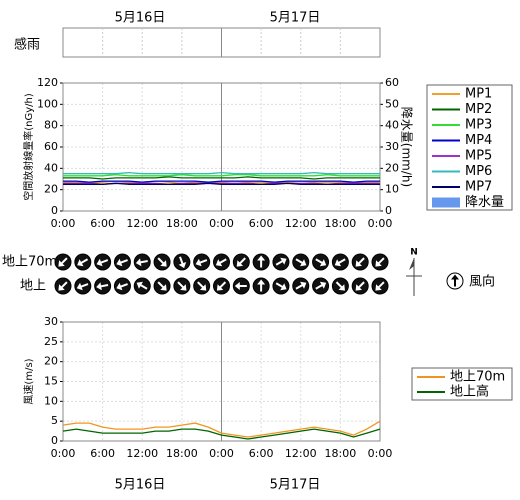 The height and width of the screenshot is (500, 520). What do you see at coordinates (295, 485) in the screenshot?
I see `date-label: 5月17日` at bounding box center [295, 485].